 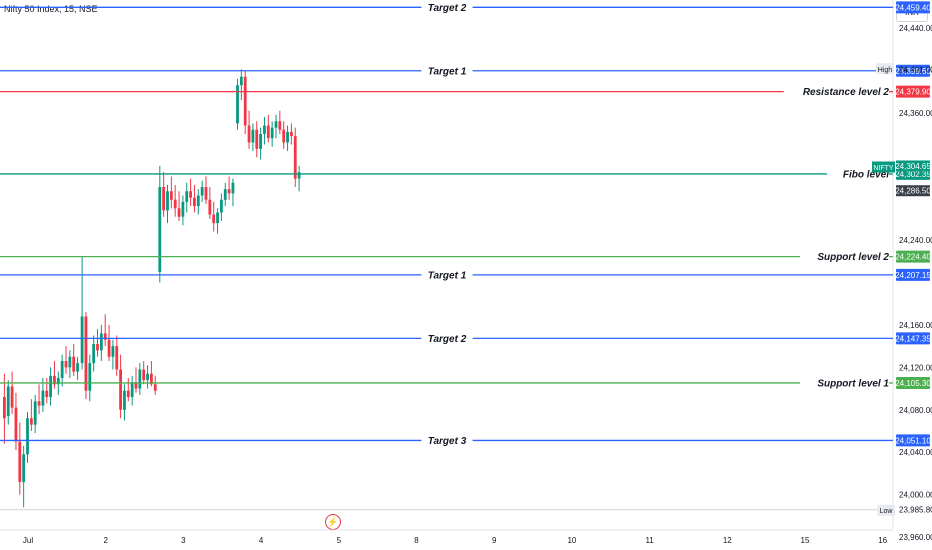 I want to click on x-tick-label: 11, so click(x=649, y=540).